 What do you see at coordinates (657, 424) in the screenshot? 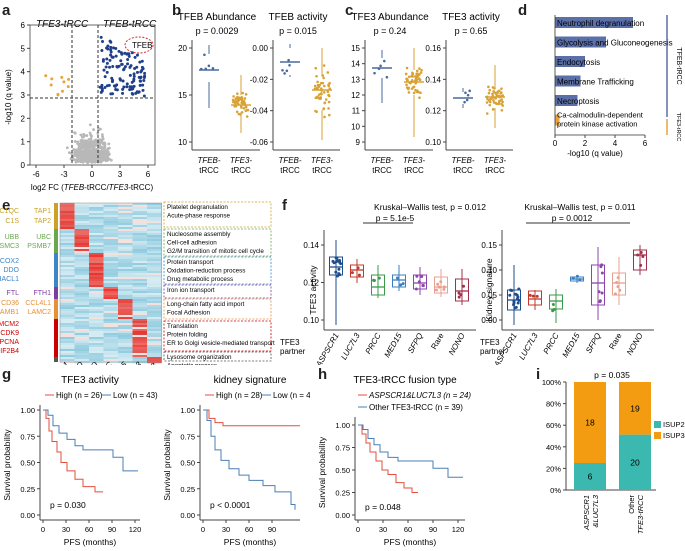
I see `i-legend-swatch` at bounding box center [657, 424].